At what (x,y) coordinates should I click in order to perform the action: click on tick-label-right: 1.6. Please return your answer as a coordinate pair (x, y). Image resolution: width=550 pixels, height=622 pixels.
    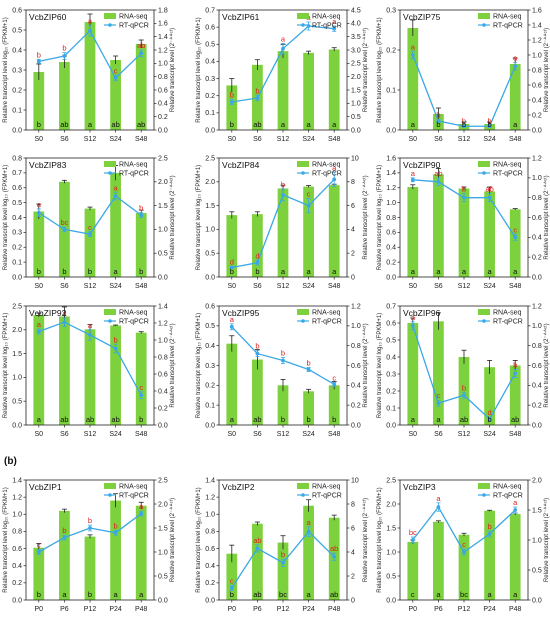
    Looking at the image, I should click on (537, 10).